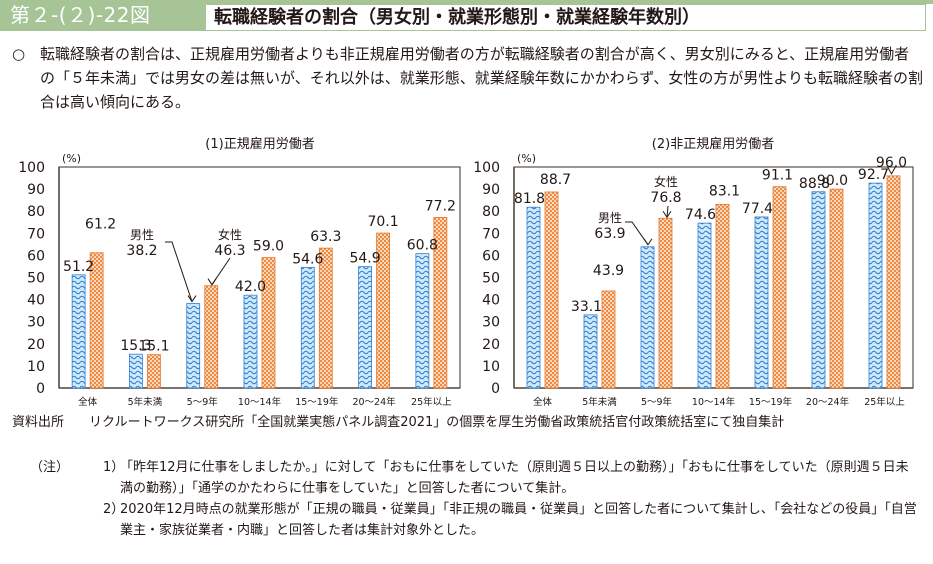 The height and width of the screenshot is (564, 933). Describe the element at coordinates (382, 222) in the screenshot. I see `data-label: 70.1` at that location.